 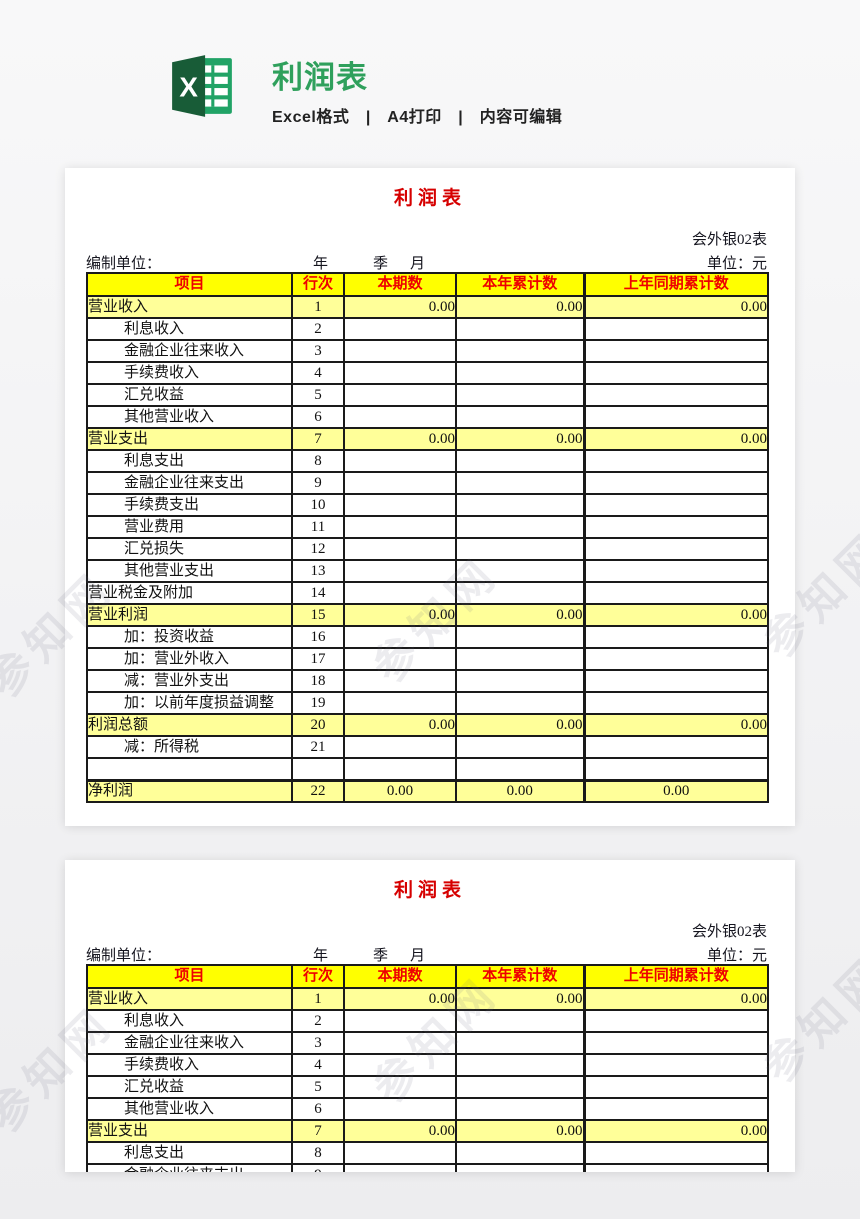 I want to click on year-label: 年, so click(x=321, y=264).